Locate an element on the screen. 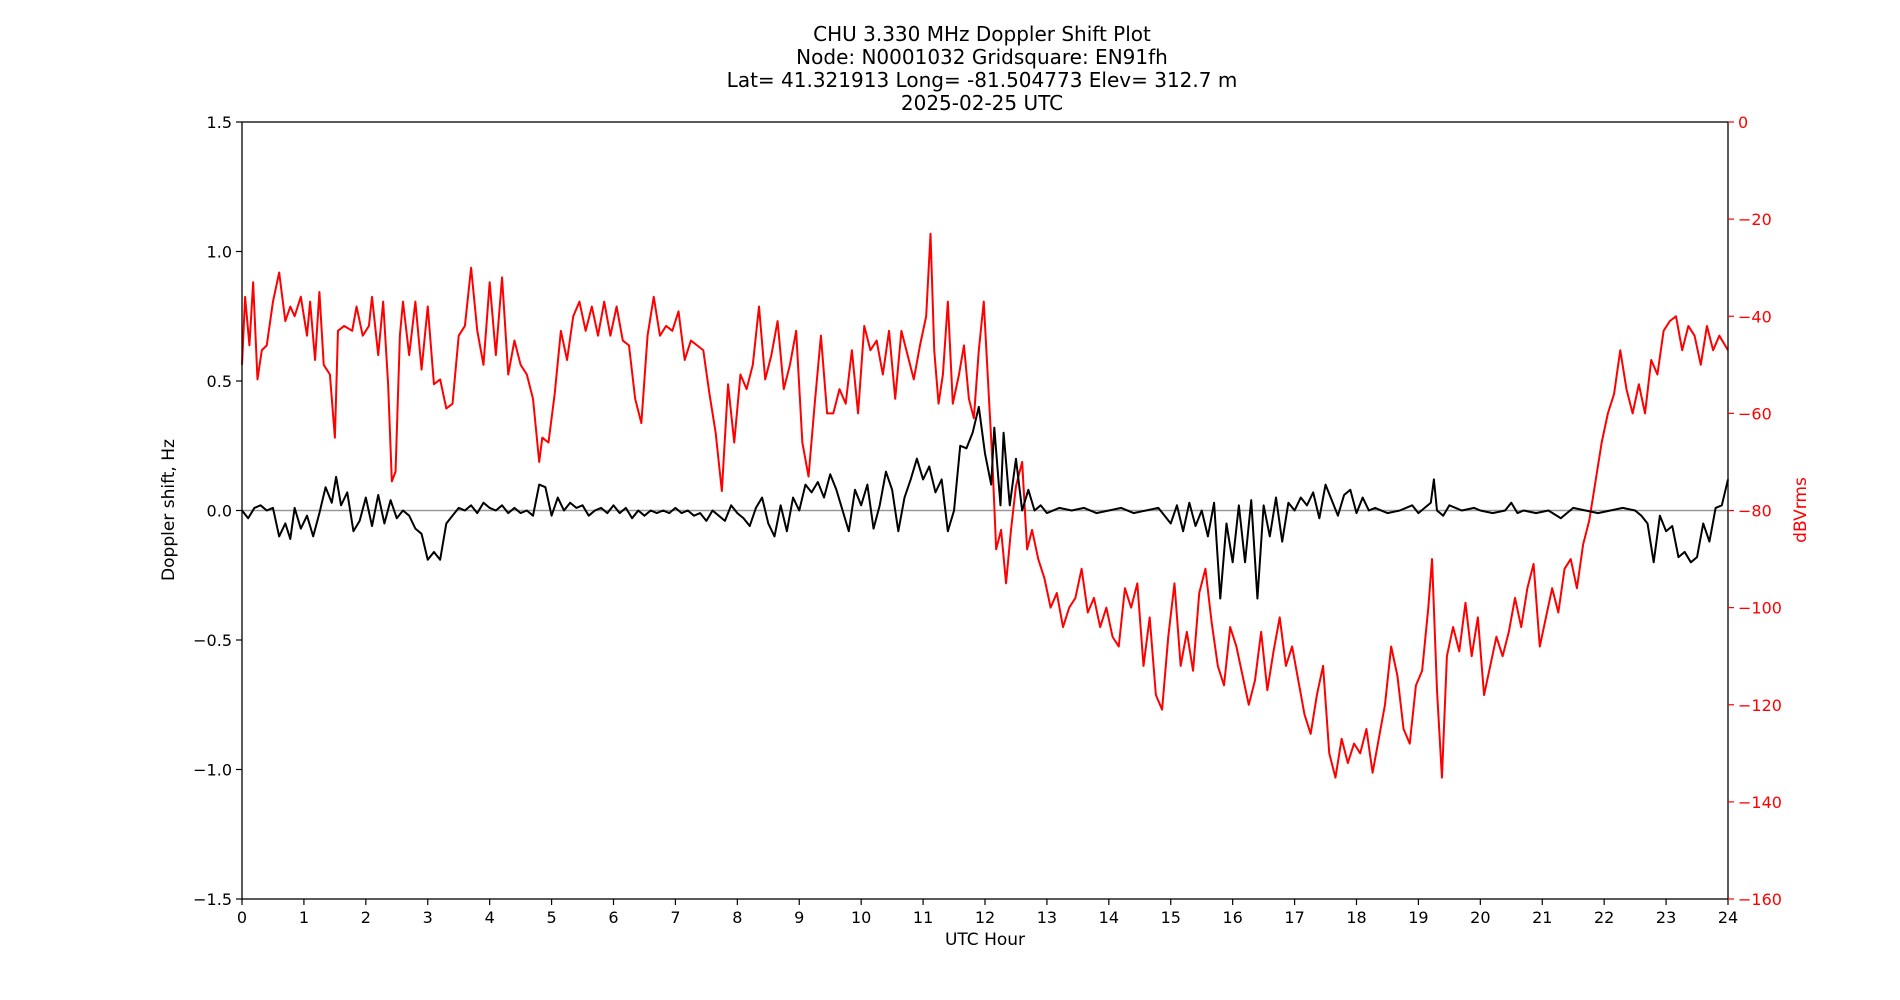 This screenshot has width=1900, height=1000. y-left-tick-label: 1.5 is located at coordinates (219, 122).